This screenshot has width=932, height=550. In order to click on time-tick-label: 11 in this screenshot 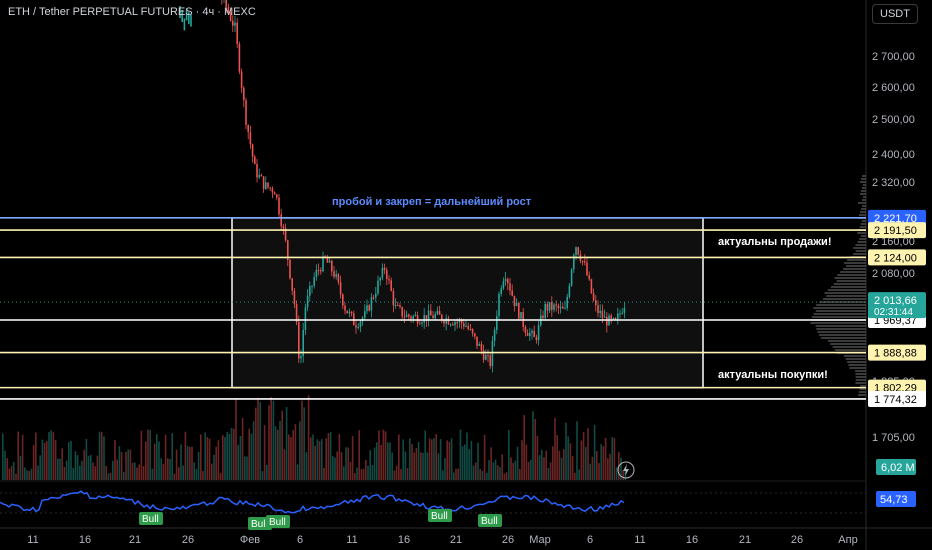, I will do `click(32, 540)`.